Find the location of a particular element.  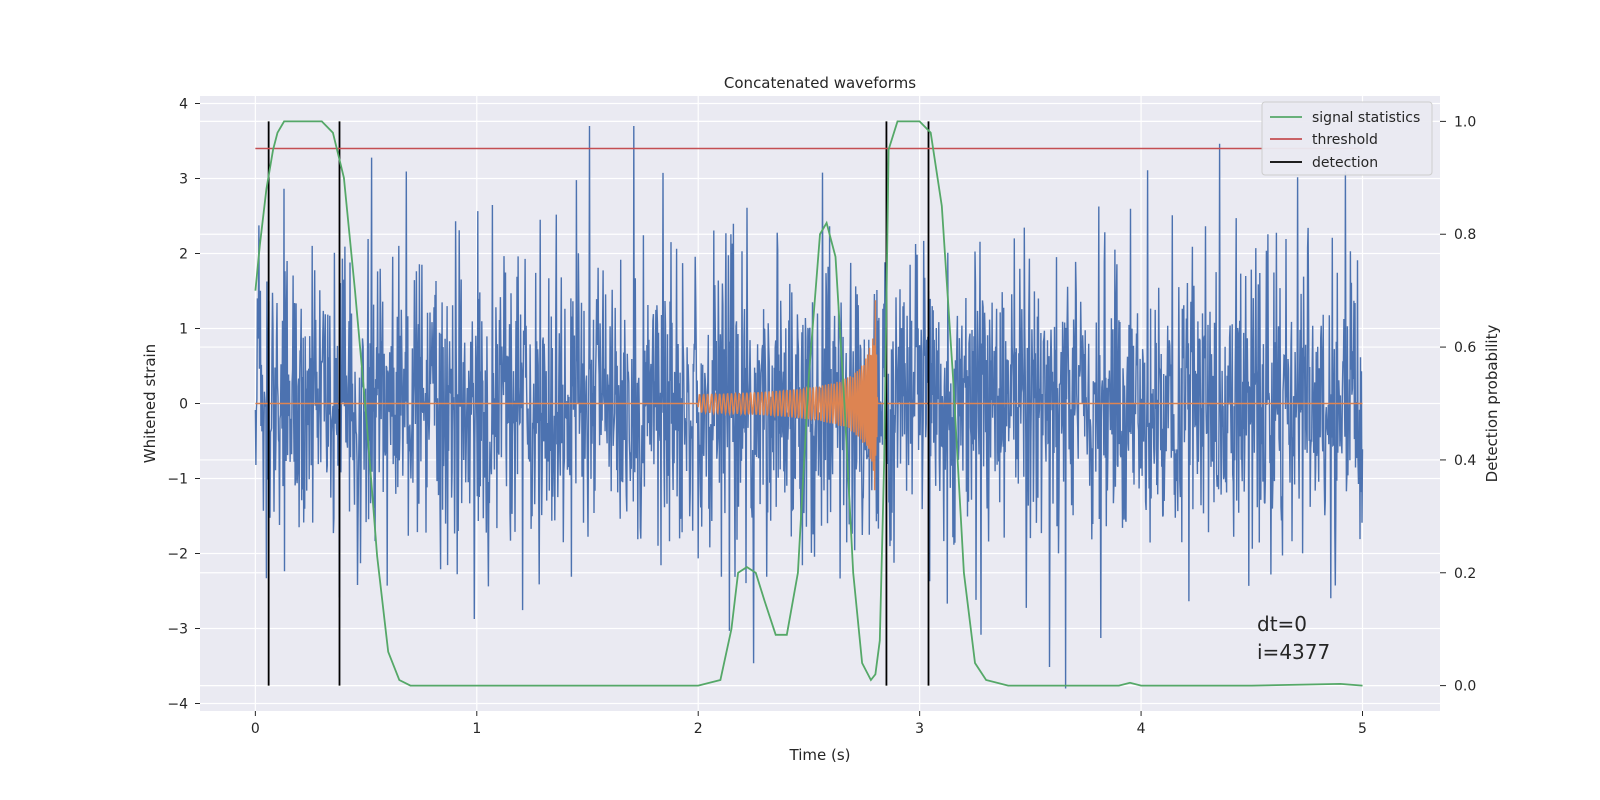

chart-title: Concatenated waveforms is located at coordinates (820, 83).